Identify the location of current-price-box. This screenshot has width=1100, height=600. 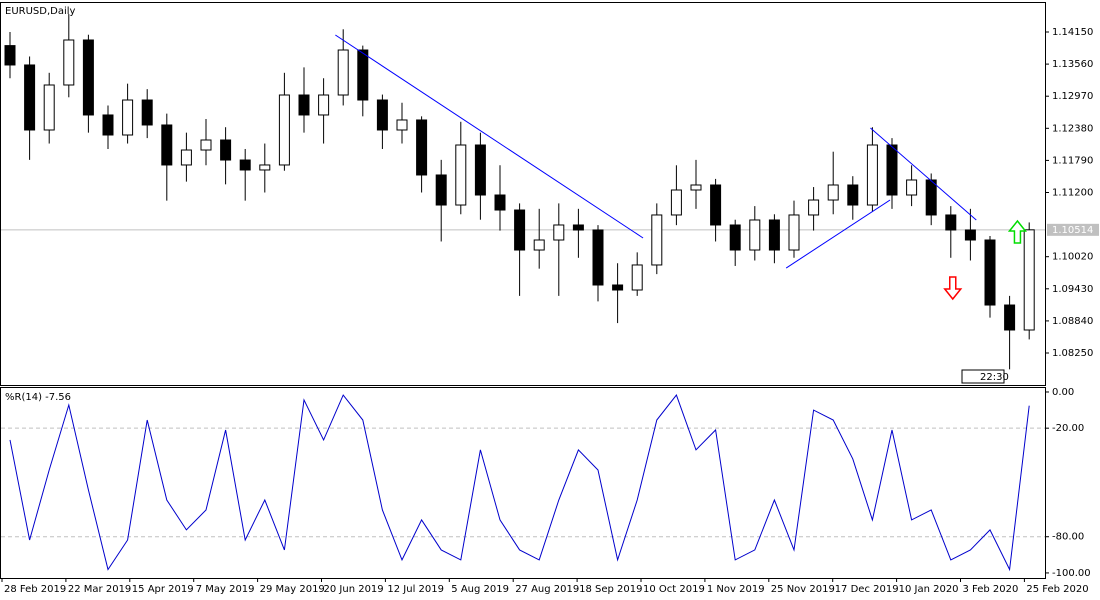
(1073, 229).